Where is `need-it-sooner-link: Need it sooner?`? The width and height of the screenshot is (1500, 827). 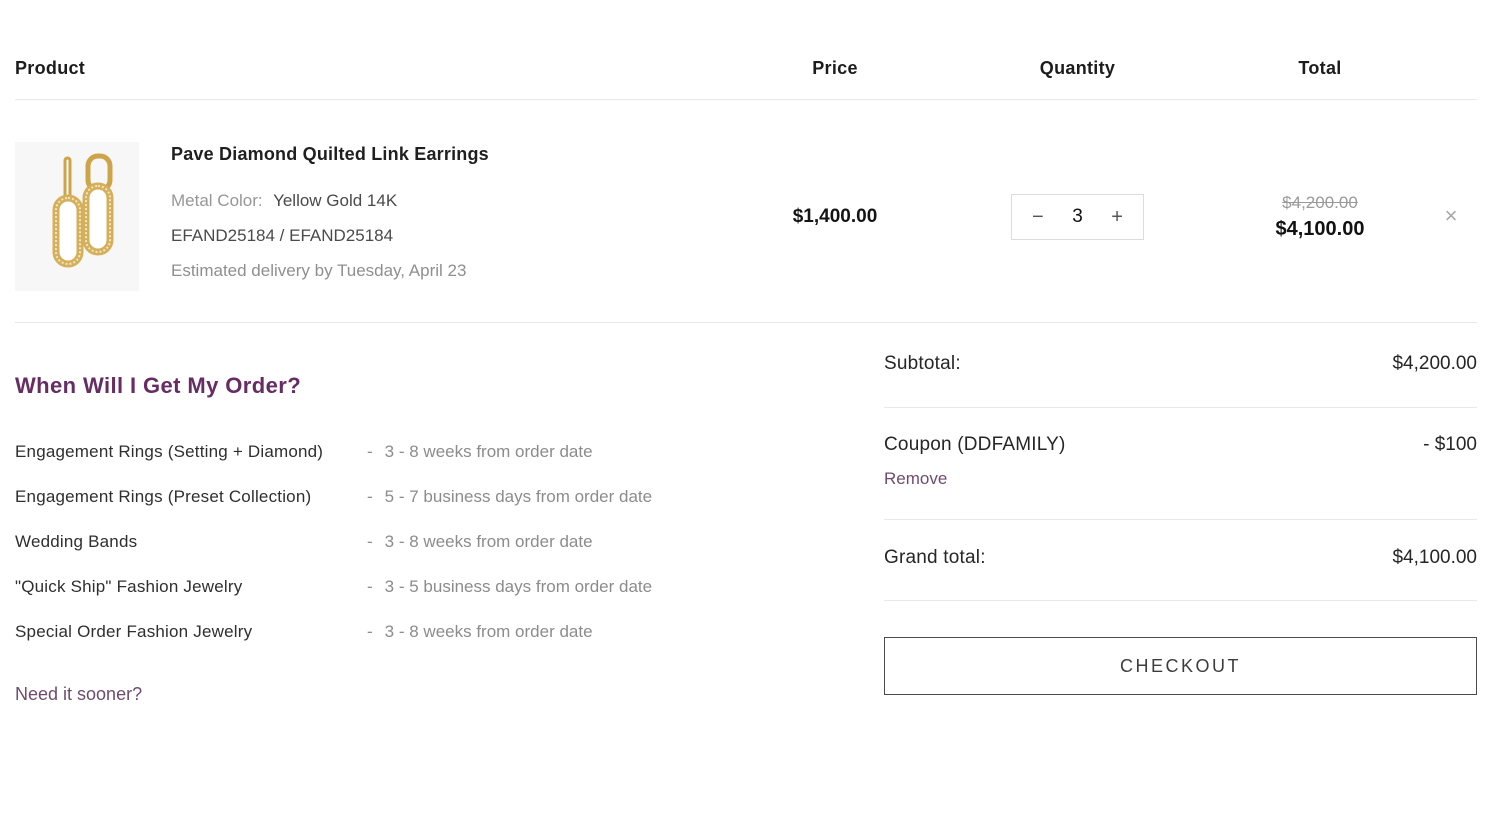
need-it-sooner-link: Need it sooner? is located at coordinates (79, 694).